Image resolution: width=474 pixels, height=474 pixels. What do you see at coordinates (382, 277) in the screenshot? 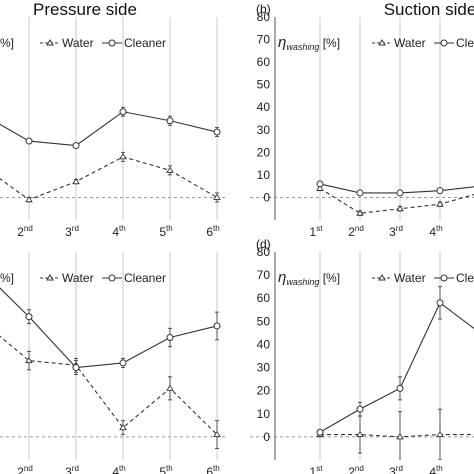
I see `legend-water-marker` at bounding box center [382, 277].